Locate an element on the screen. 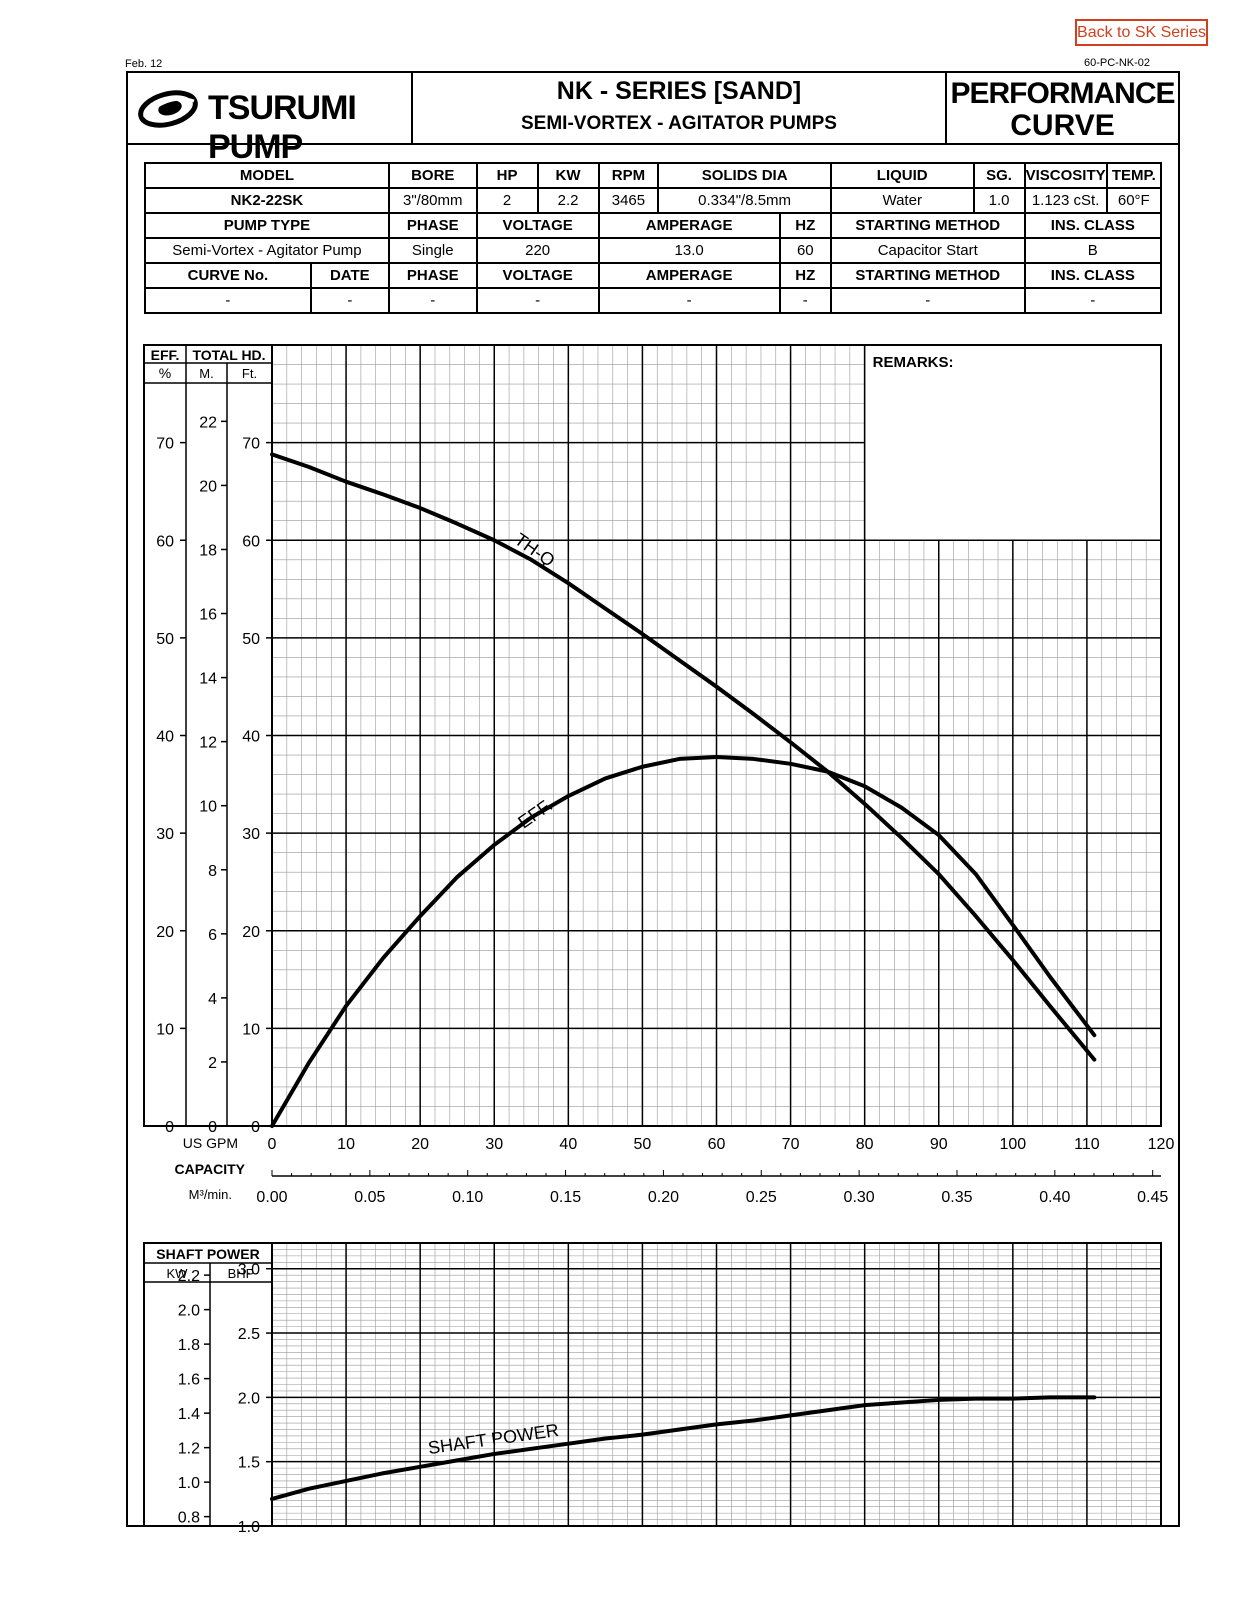 The width and height of the screenshot is (1236, 1600). sp-kw-tick-label: 2.0 is located at coordinates (189, 1311).